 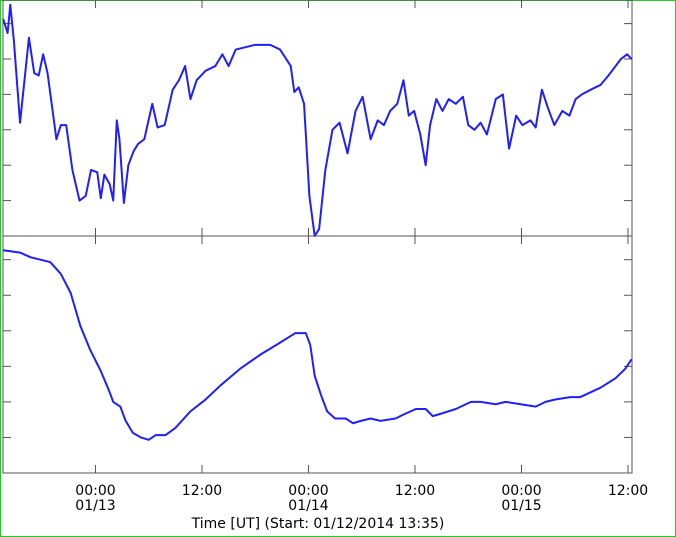 What do you see at coordinates (521, 498) in the screenshot?
I see `x-tick-label: 00:00 01/15` at bounding box center [521, 498].